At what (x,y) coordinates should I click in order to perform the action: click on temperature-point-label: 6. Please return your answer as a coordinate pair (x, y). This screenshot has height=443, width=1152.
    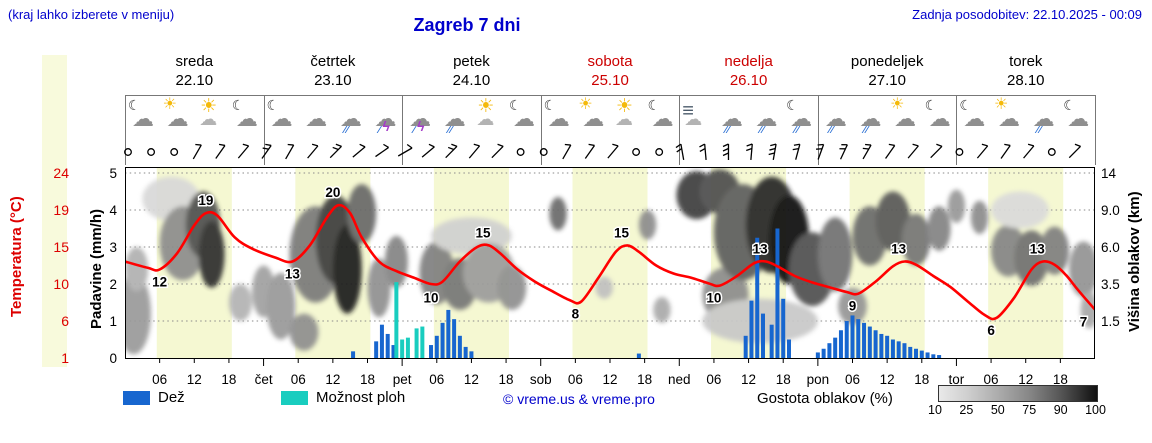
    Looking at the image, I should click on (991, 330).